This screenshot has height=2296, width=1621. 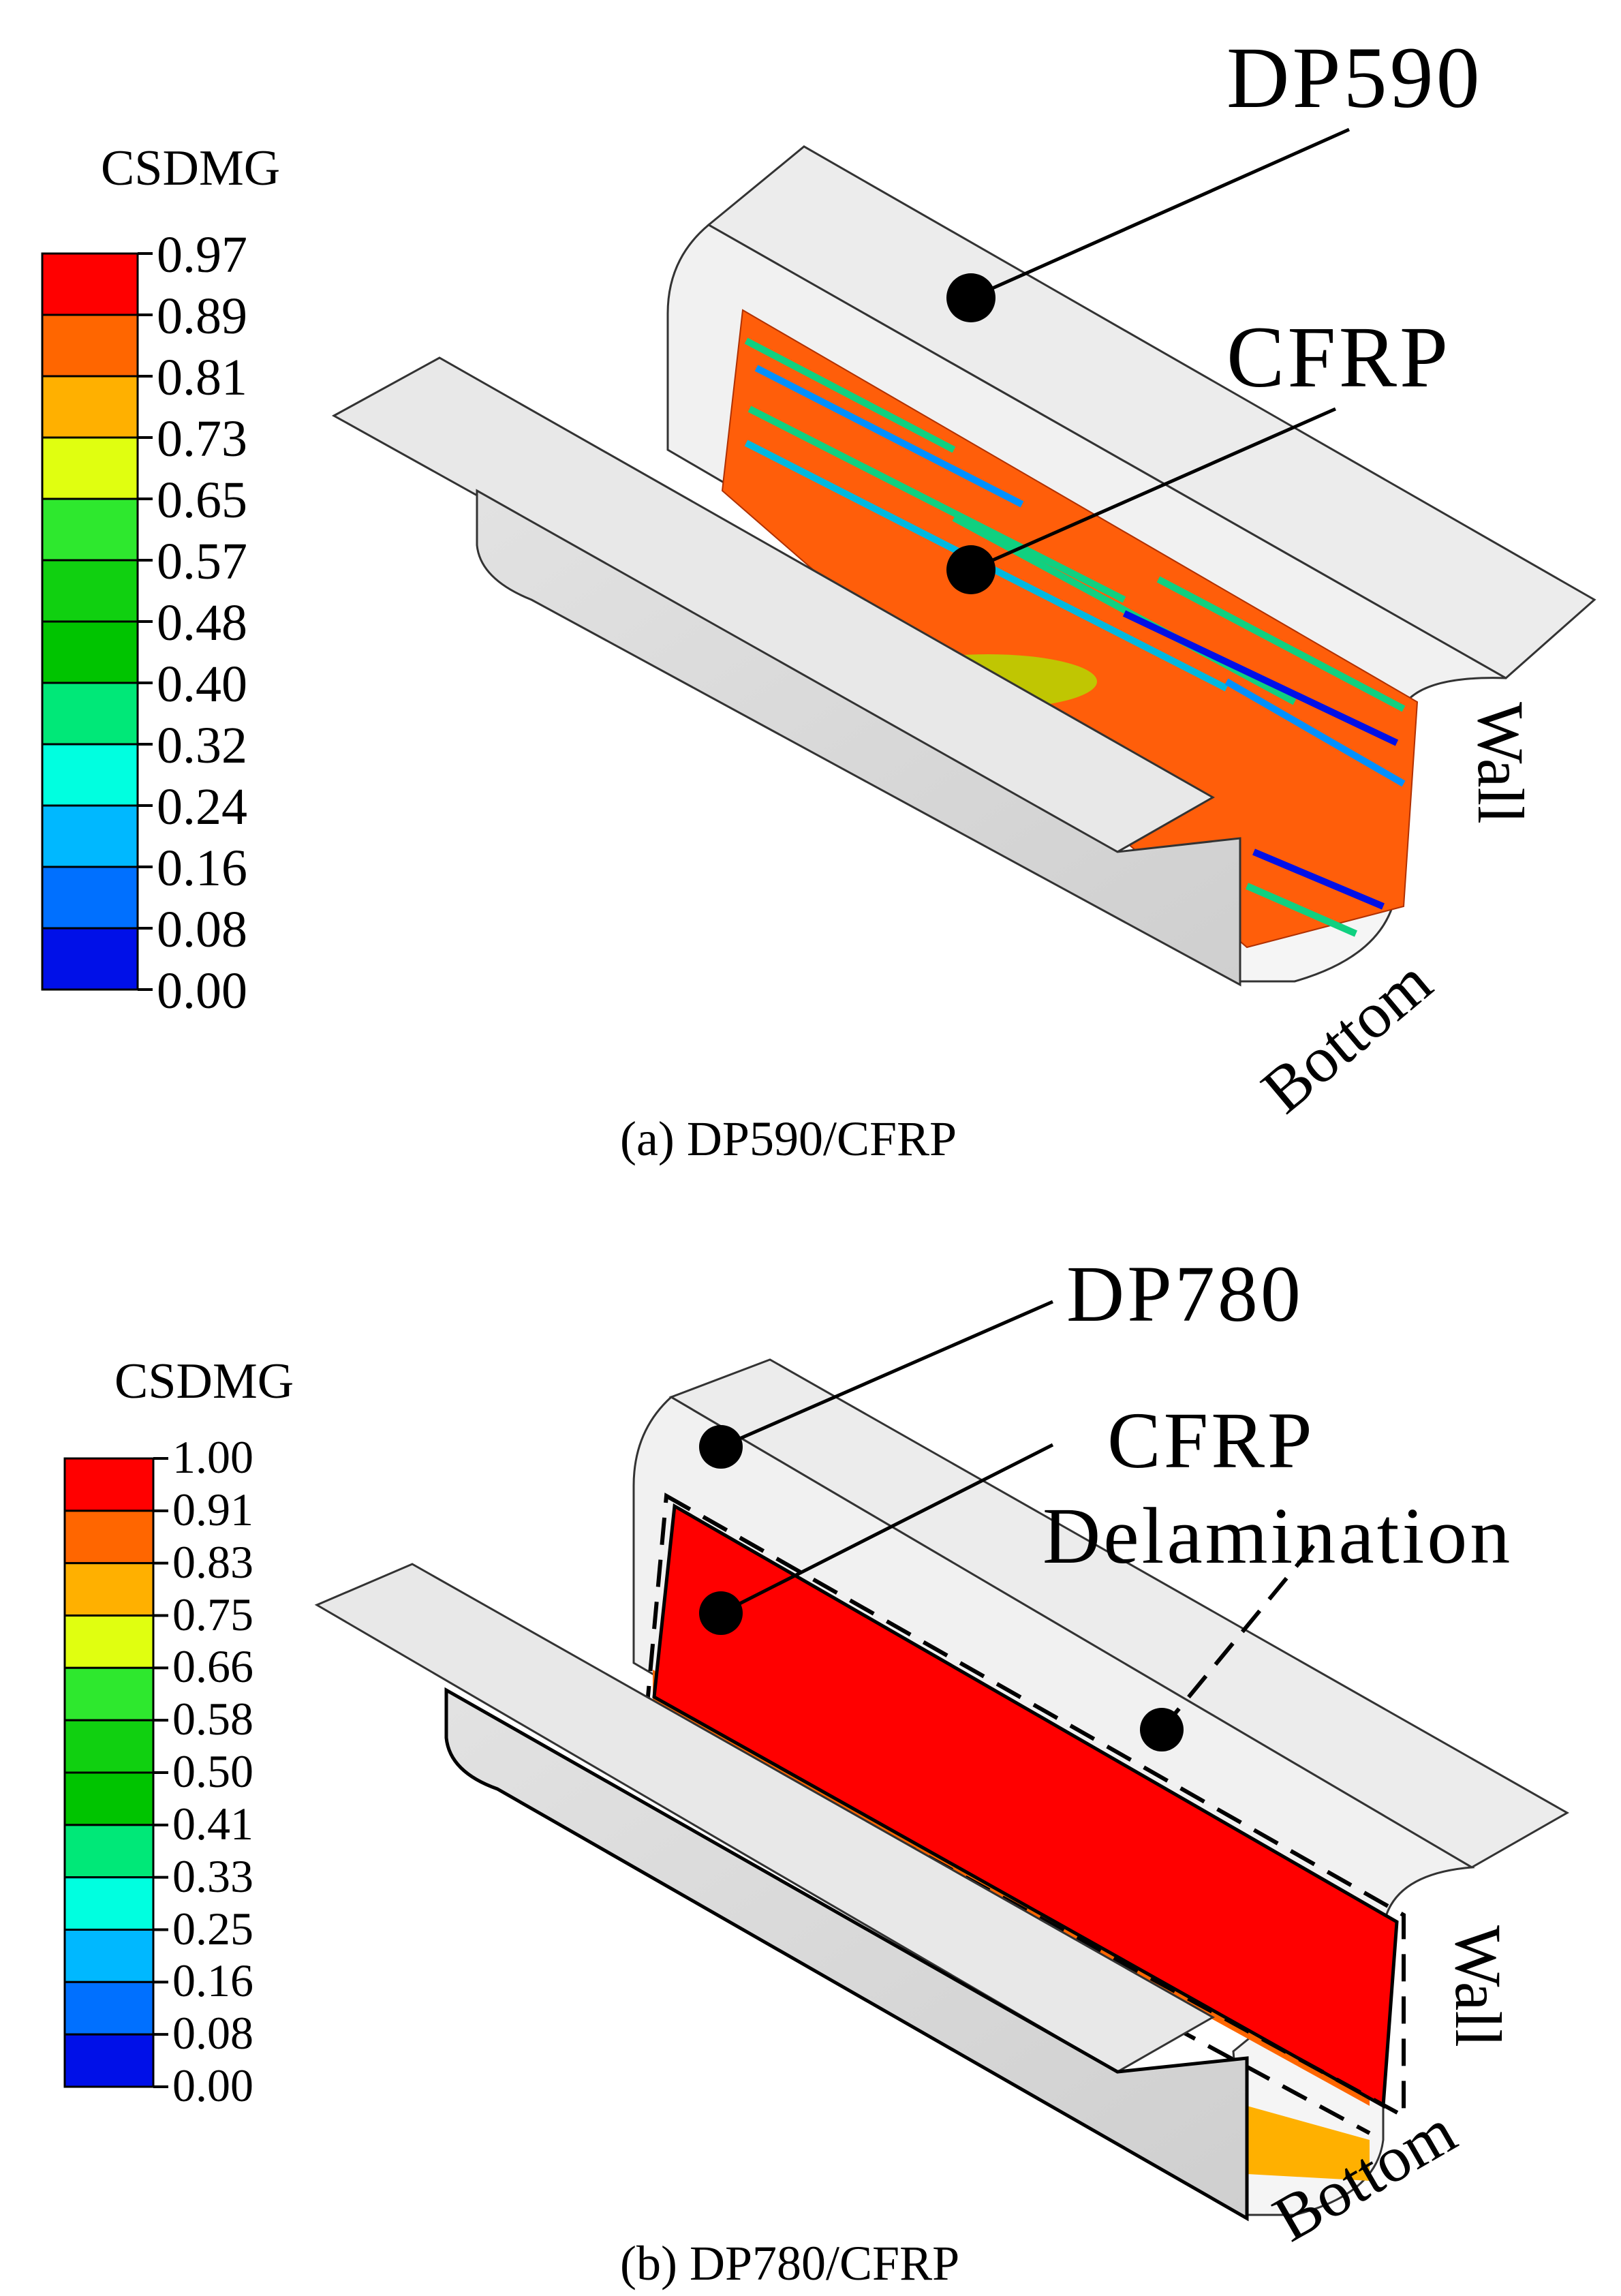 What do you see at coordinates (1162, 1730) in the screenshot?
I see `delamination-marker-dot` at bounding box center [1162, 1730].